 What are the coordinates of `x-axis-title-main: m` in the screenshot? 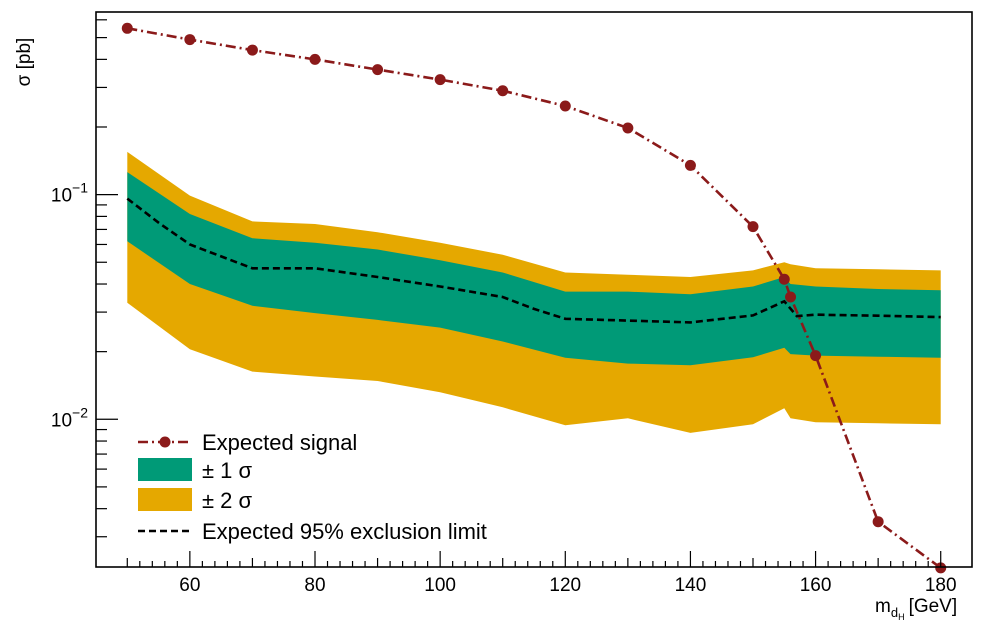 It's located at (883, 606).